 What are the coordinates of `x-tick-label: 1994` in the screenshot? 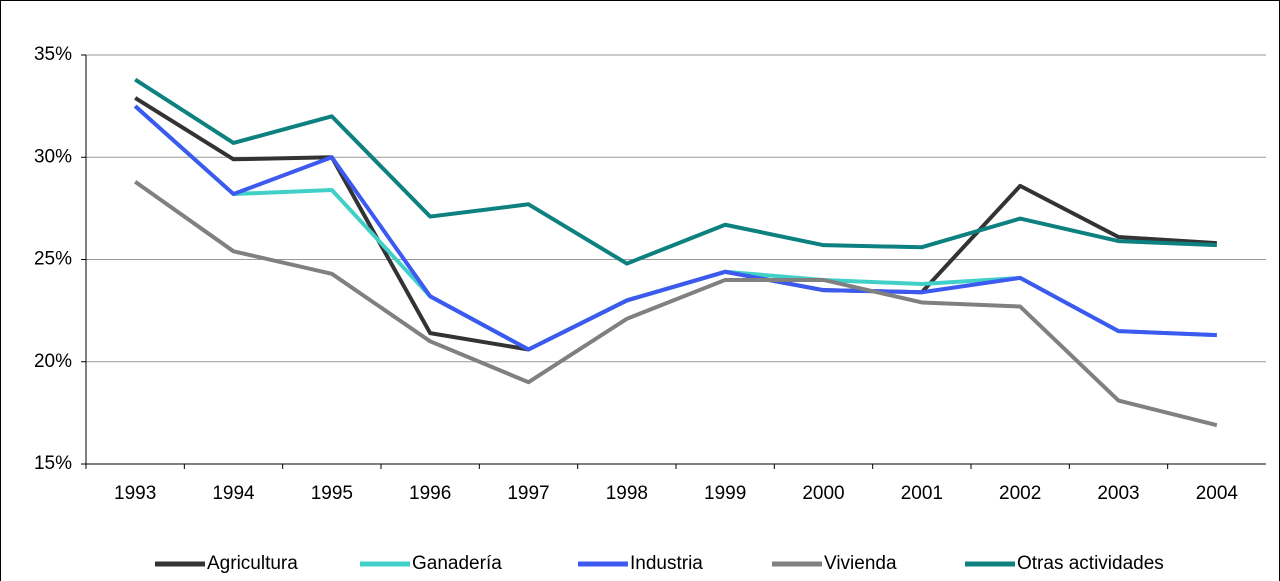 It's located at (233, 493).